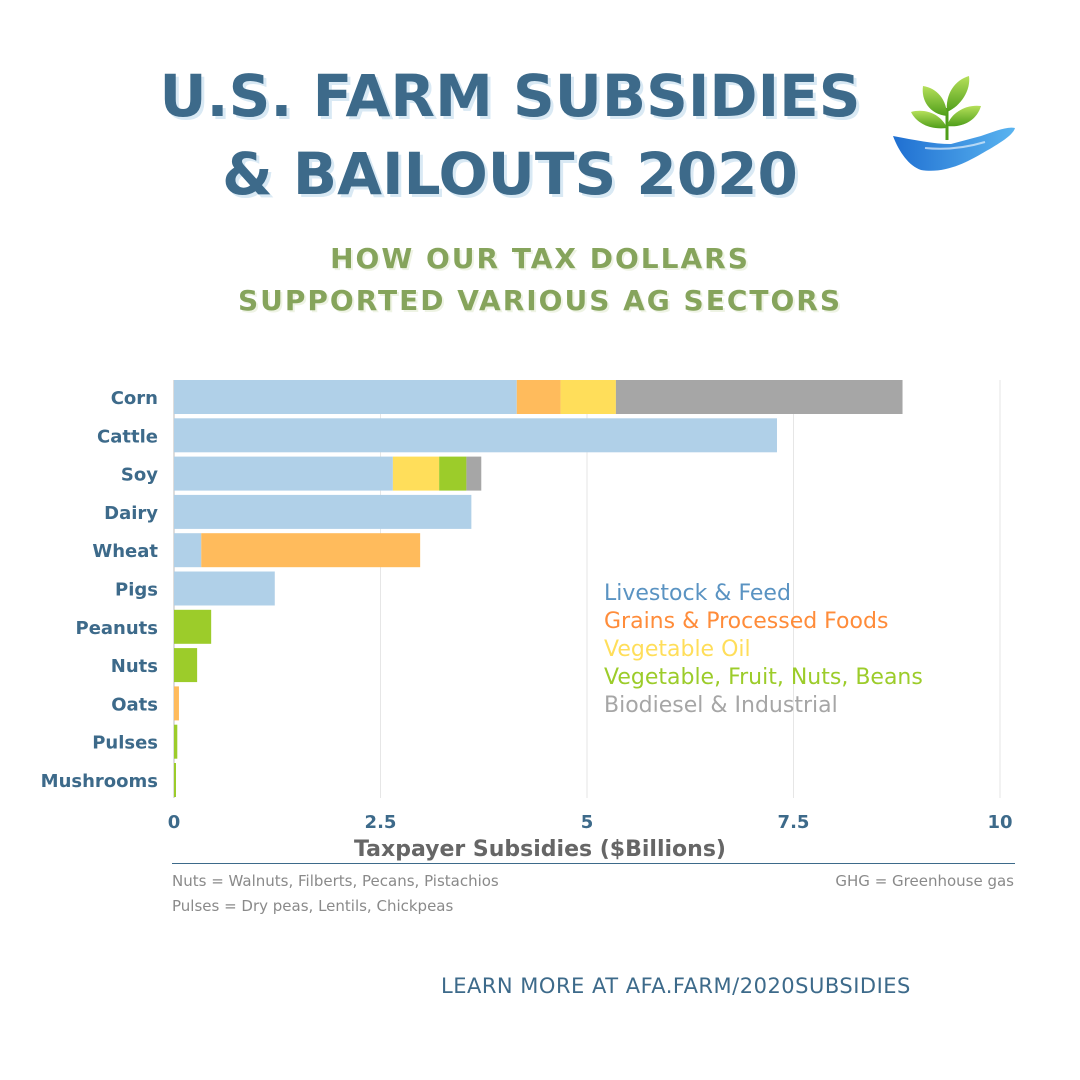 The image size is (1080, 1080). Describe the element at coordinates (175, 780) in the screenshot. I see `bar-mushrooms-vegetable-fruit-nuts-beans` at that location.